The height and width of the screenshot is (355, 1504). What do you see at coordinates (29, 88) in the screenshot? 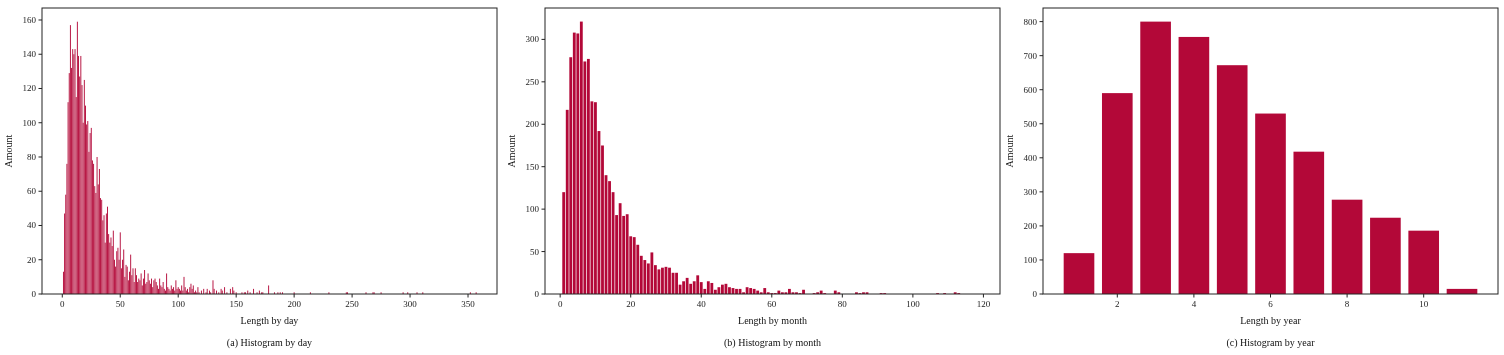
I see `y-tick-label: 120` at bounding box center [29, 88].